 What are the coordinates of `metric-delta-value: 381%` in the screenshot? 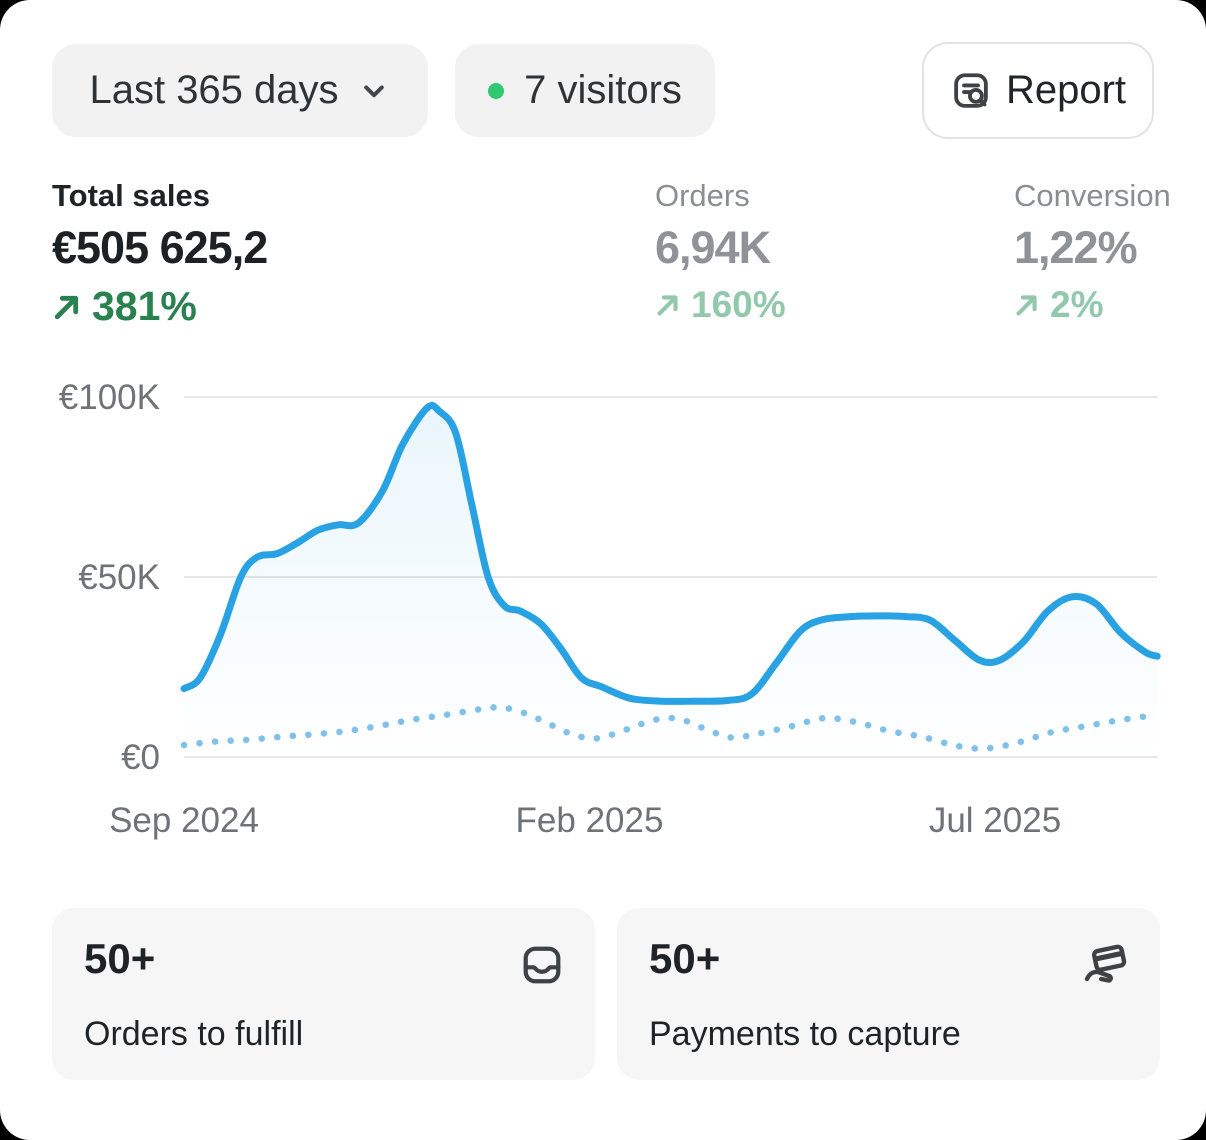 It's located at (144, 306).